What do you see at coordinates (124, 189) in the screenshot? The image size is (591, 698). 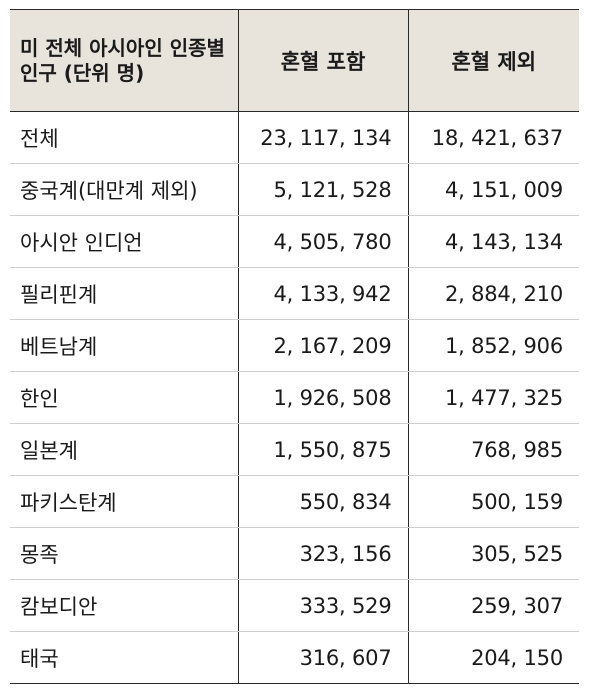 I see `row-name: 중국계(대만계 제외)` at bounding box center [124, 189].